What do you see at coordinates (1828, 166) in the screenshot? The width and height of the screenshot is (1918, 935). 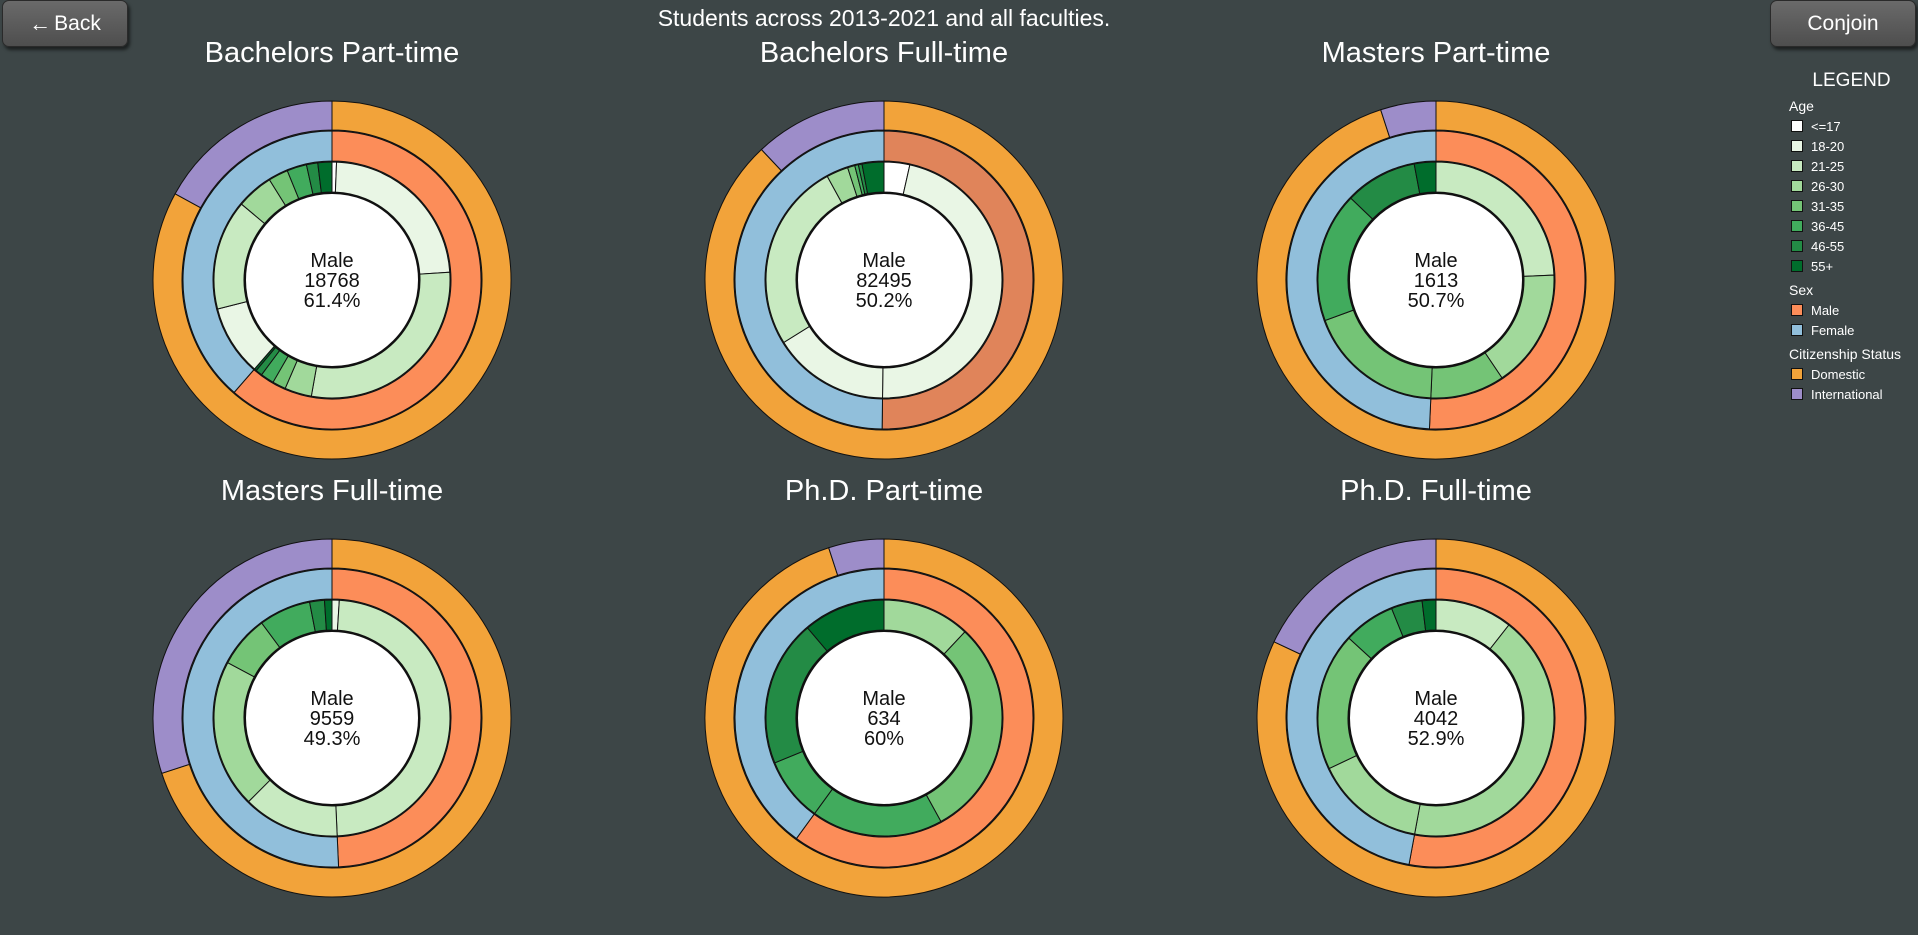 I see `legend-item-label: 21-25` at bounding box center [1828, 166].